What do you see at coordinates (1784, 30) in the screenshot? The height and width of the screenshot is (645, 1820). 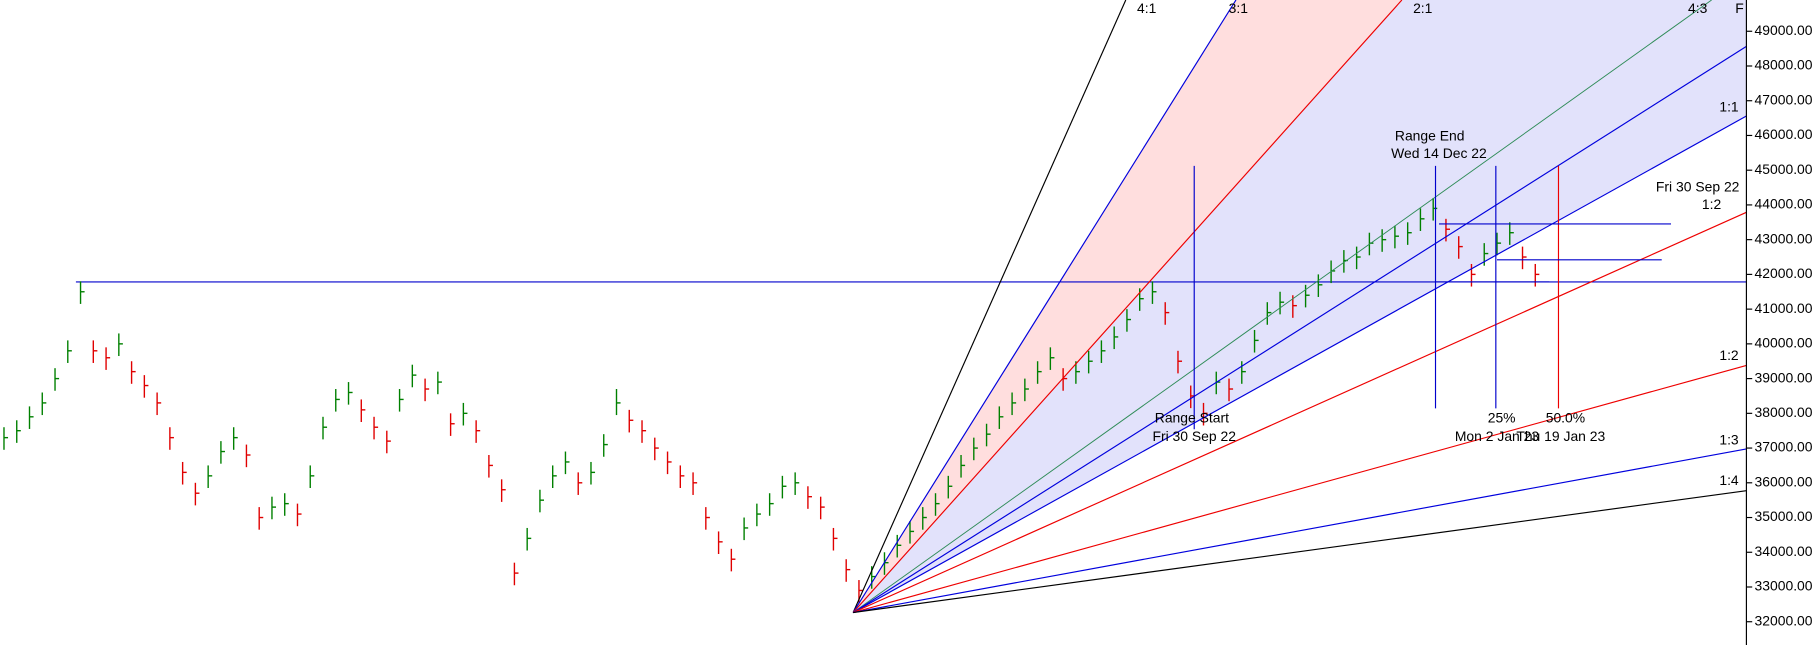 I see `y-tick-label: 49000.00` at bounding box center [1784, 30].